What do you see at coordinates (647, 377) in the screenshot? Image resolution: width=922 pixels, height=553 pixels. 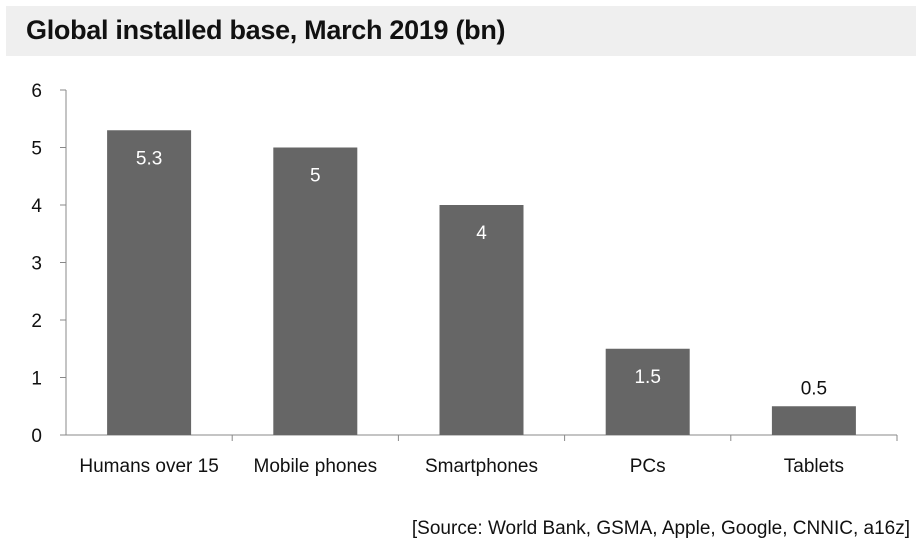 I see `data-label: 1.5` at bounding box center [647, 377].